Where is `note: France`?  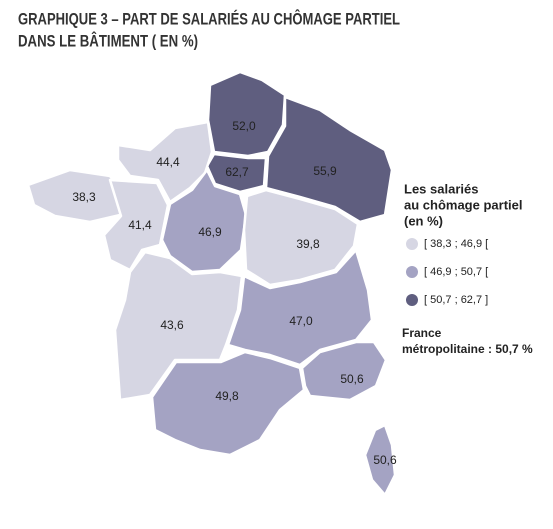 note: France is located at coordinates (422, 333).